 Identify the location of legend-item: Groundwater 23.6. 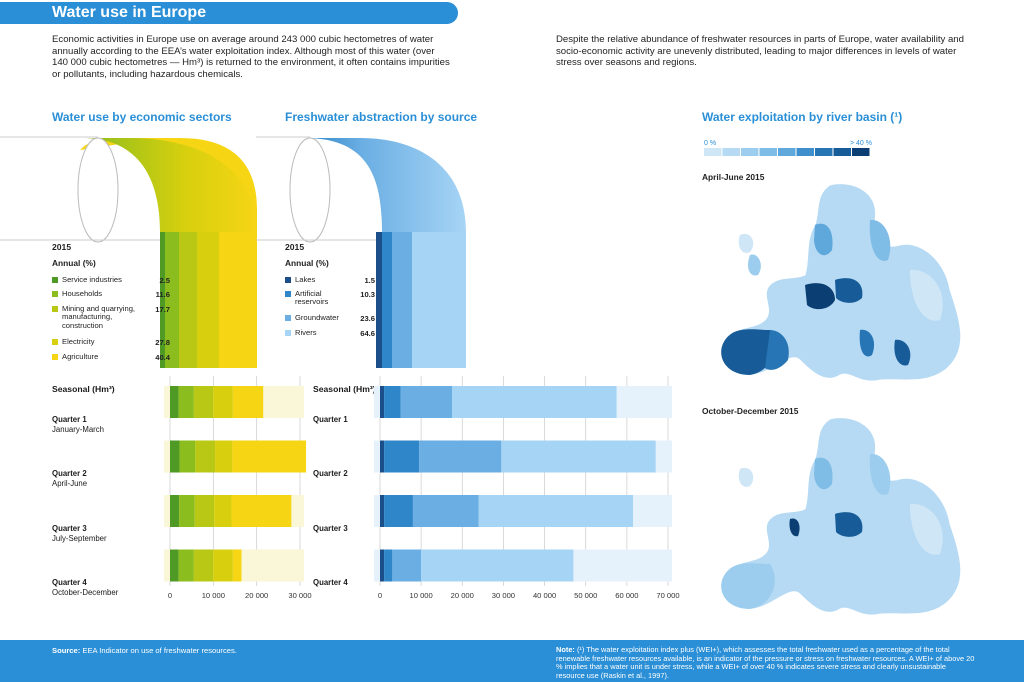
(330, 318).